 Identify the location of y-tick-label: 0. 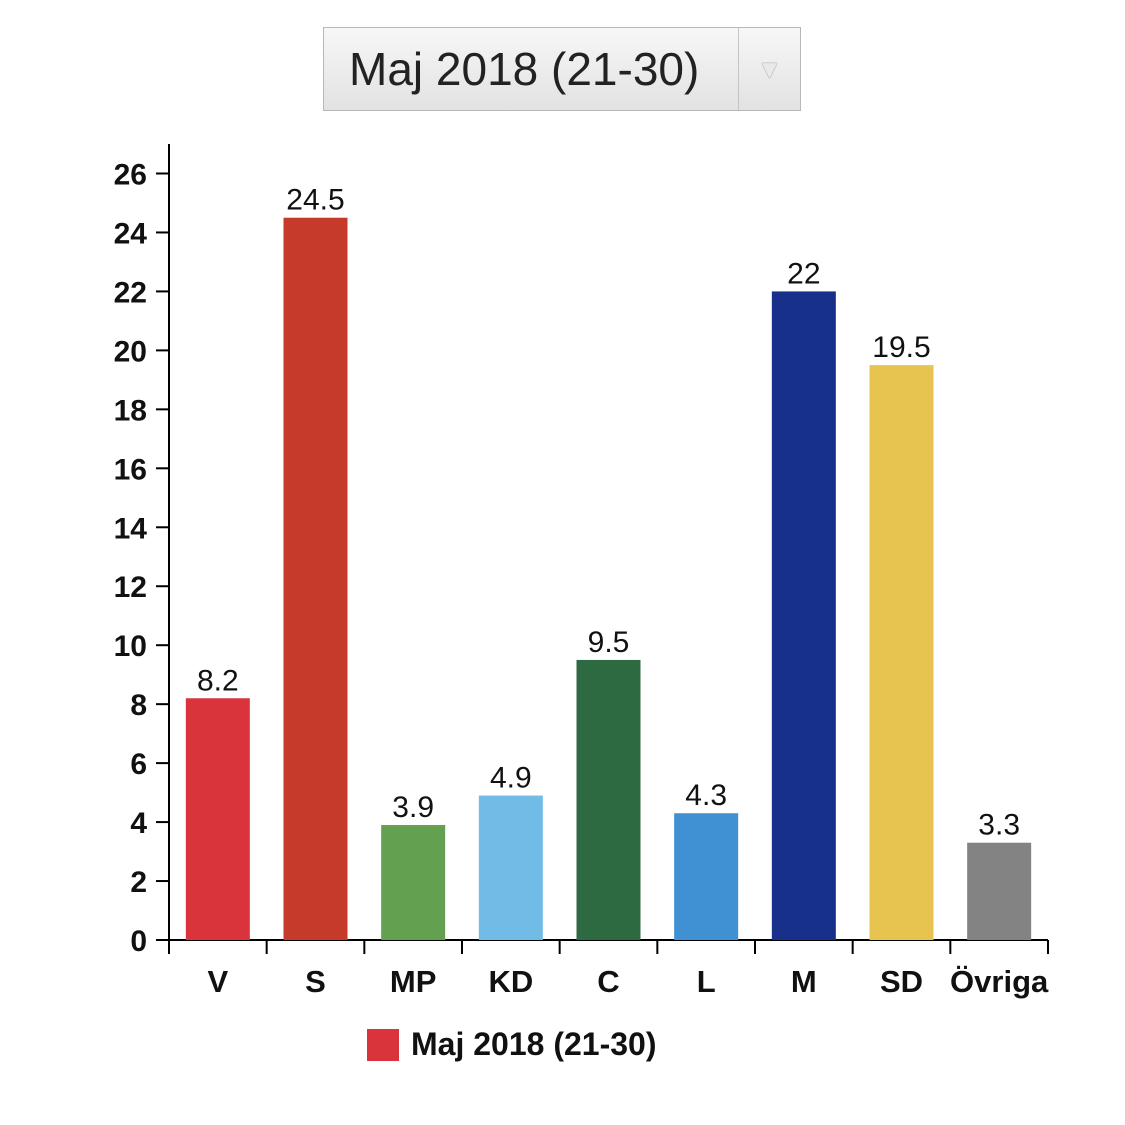
(138, 941).